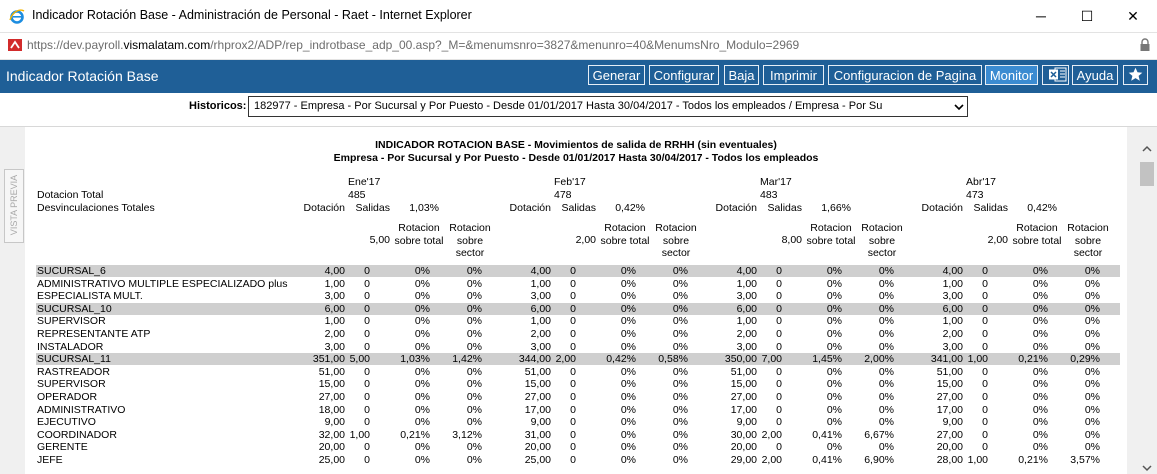  Describe the element at coordinates (997, 240) in the screenshot. I see `month-salidas-total: 2,00` at that location.